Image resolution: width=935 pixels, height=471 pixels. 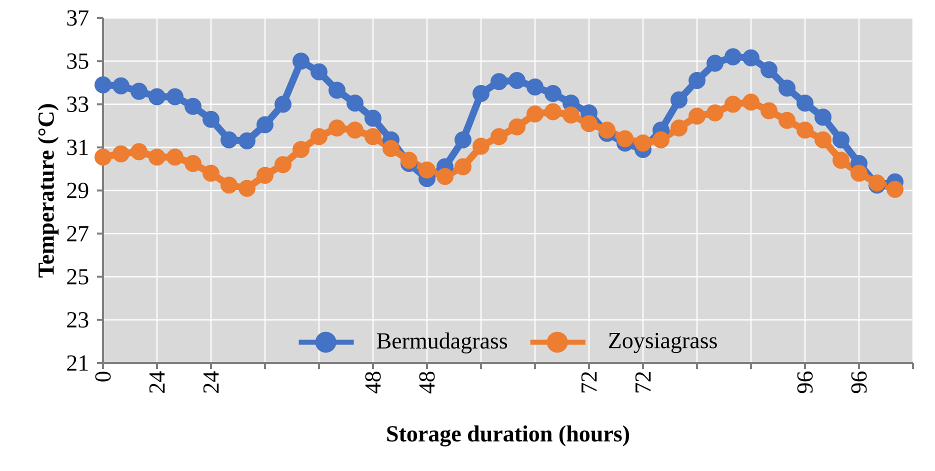 I want to click on y-tick-label: 25, so click(x=77, y=276).